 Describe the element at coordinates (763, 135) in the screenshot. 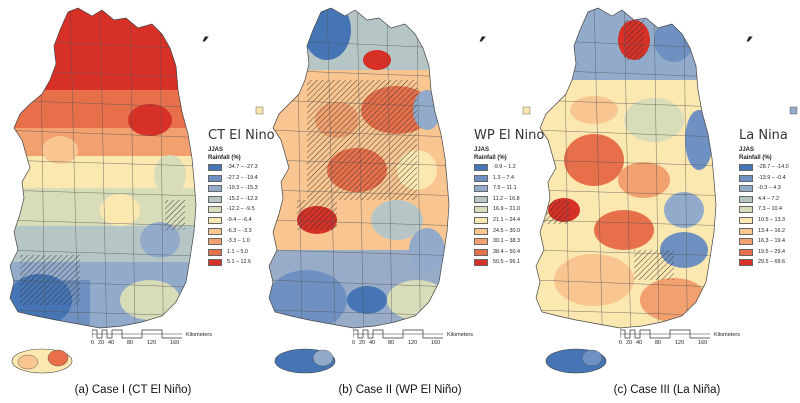

I see `legend-title: La Nina` at that location.